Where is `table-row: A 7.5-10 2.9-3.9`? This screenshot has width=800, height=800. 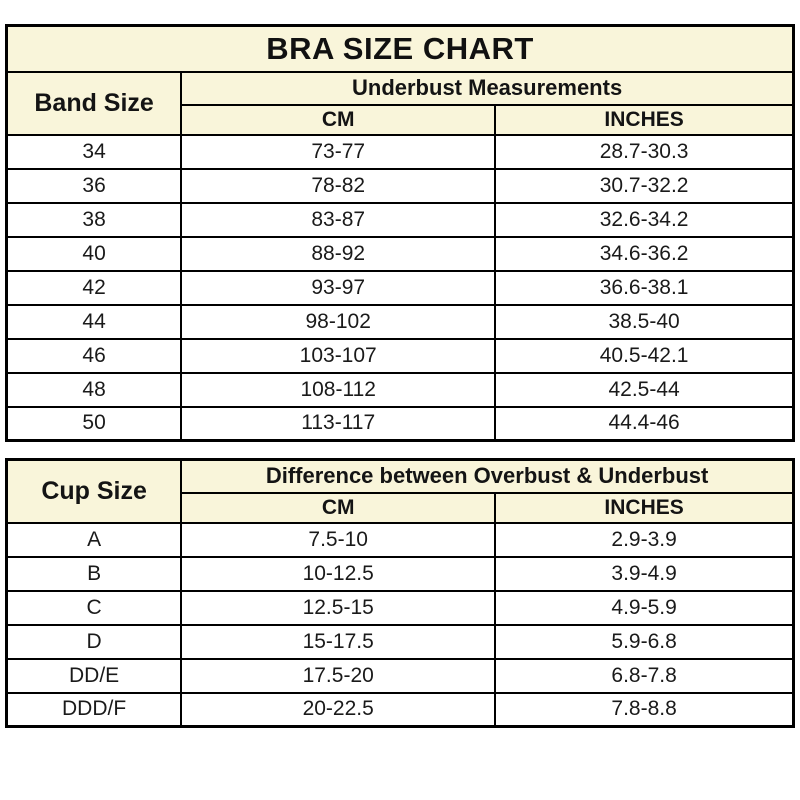
table-row: A 7.5-10 2.9-3.9 is located at coordinates (400, 539).